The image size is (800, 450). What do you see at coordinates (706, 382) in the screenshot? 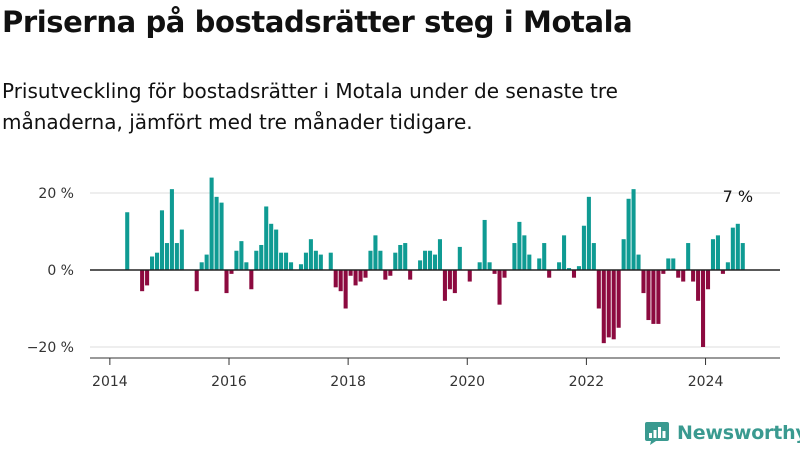
I see `x-tick-label: 2024` at bounding box center [706, 382].